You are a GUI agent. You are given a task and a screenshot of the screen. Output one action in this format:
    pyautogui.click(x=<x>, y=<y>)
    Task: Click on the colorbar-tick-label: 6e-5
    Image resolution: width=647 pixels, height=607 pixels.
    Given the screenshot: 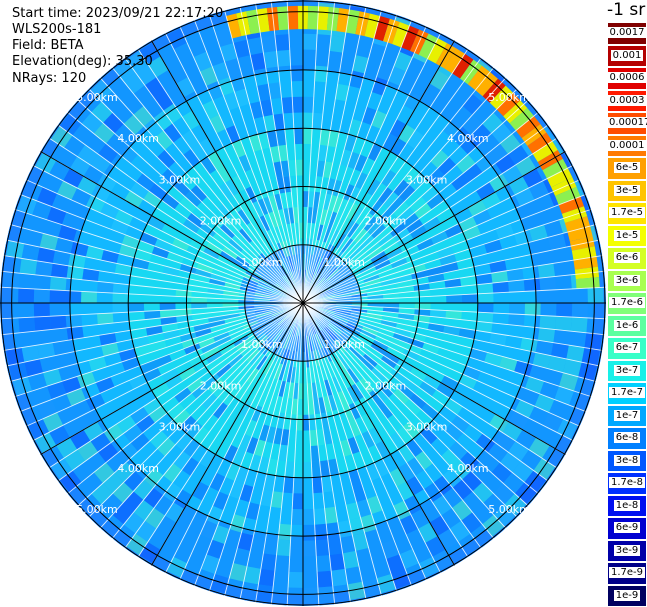 What is the action you would take?
    pyautogui.click(x=627, y=167)
    